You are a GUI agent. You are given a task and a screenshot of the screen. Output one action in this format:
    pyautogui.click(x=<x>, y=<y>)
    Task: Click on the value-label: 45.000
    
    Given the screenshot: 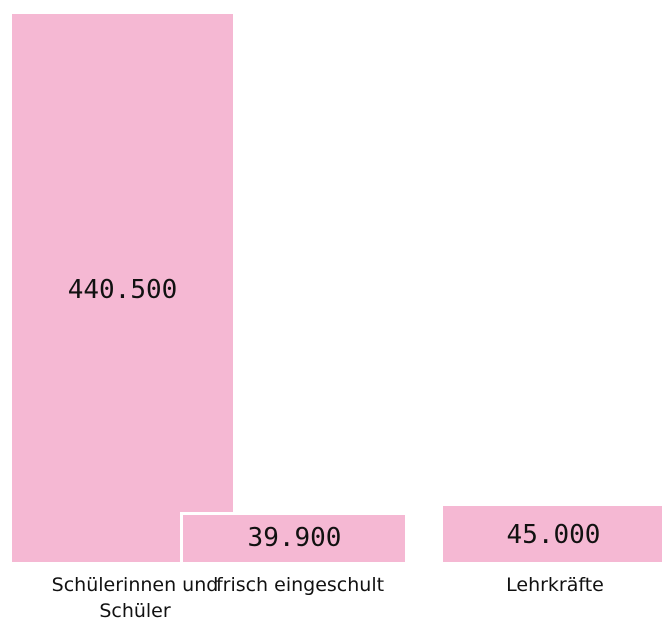 What is the action you would take?
    pyautogui.click(x=553, y=535)
    